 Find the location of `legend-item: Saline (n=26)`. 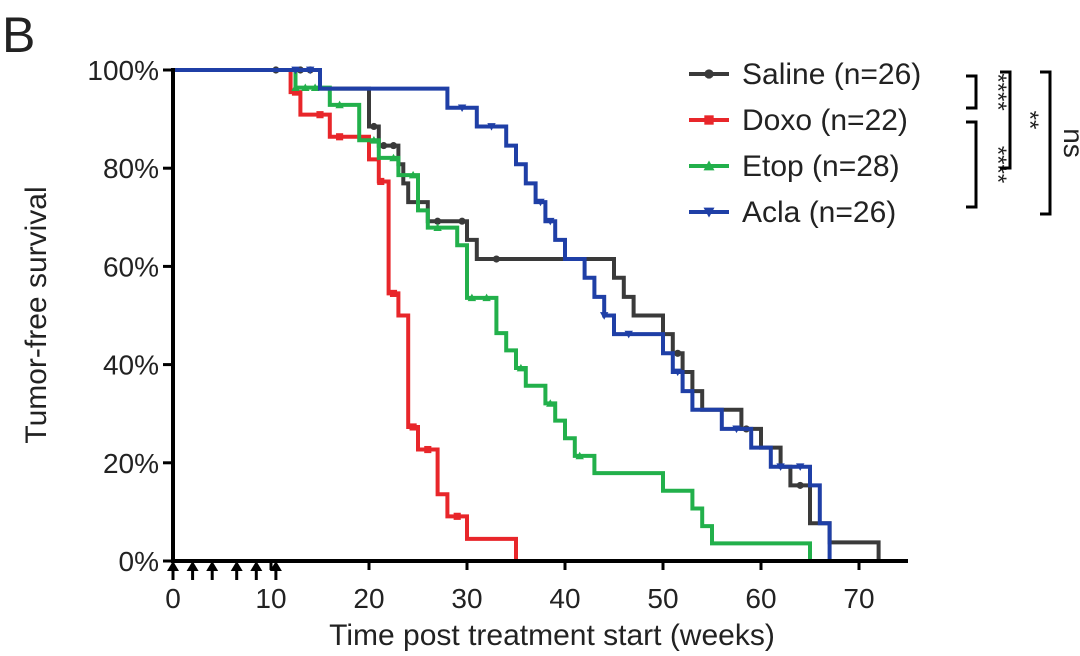

legend-item: Saline (n=26) is located at coordinates (805, 74).